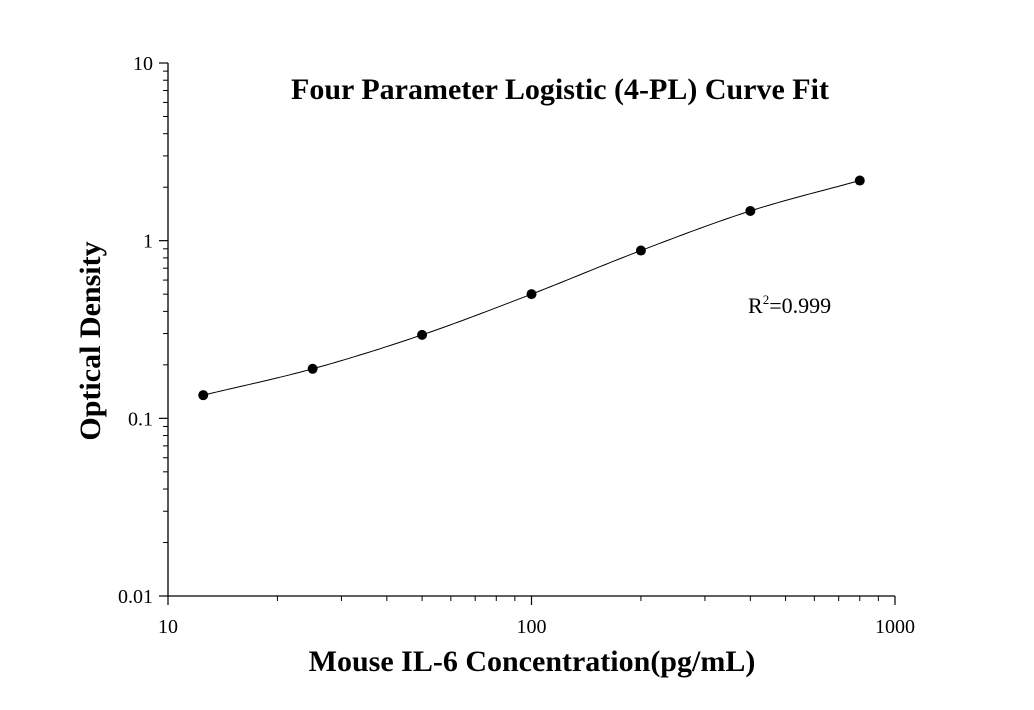  I want to click on chart-title: Four Parameter Logistic (4-PL) Curve Fit, so click(560, 89).